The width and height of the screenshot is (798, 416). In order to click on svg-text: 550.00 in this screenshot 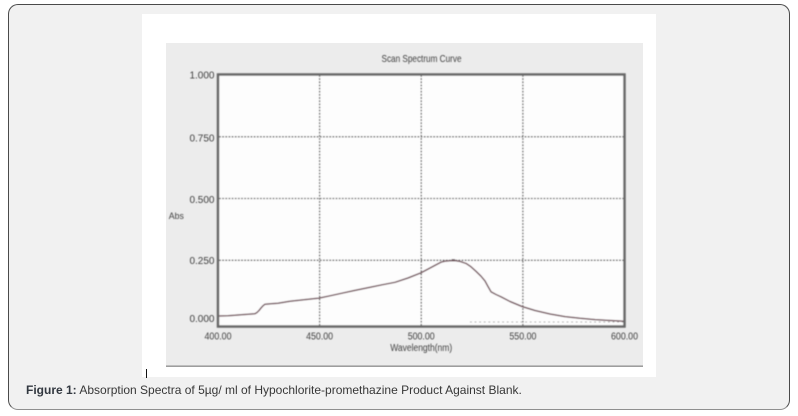, I will do `click(522, 337)`.